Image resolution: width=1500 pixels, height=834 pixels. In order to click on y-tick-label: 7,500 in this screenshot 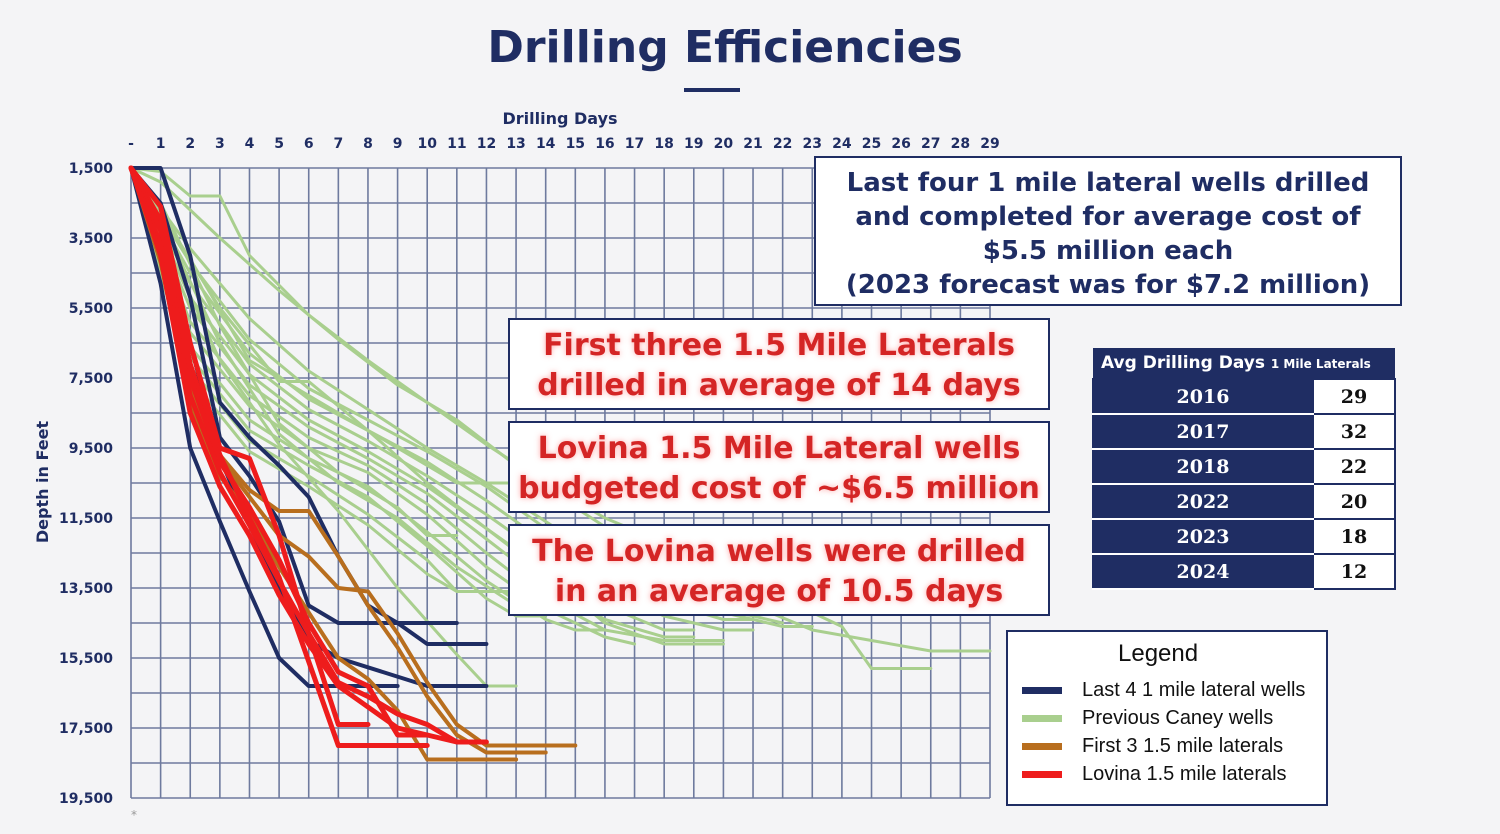, I will do `click(91, 379)`.